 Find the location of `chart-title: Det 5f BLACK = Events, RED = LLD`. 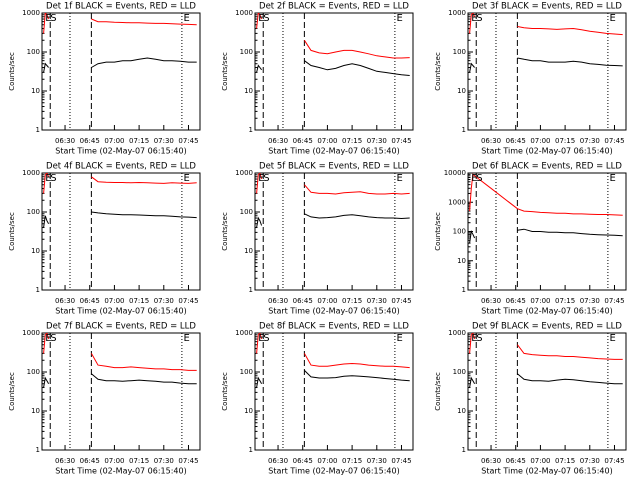

chart-title: Det 5f BLACK = Events, RED = LLD is located at coordinates (334, 167).